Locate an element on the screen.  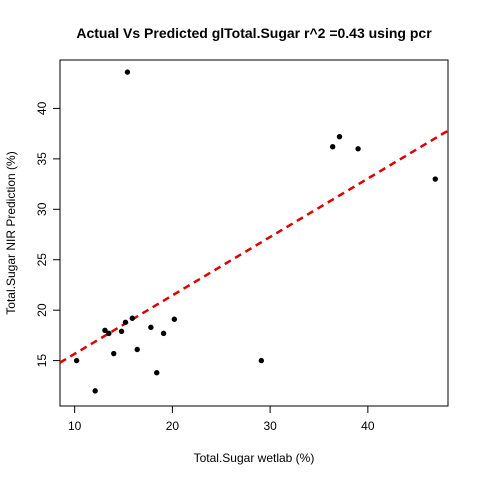
y-tick-label: 35 is located at coordinates (42, 159).